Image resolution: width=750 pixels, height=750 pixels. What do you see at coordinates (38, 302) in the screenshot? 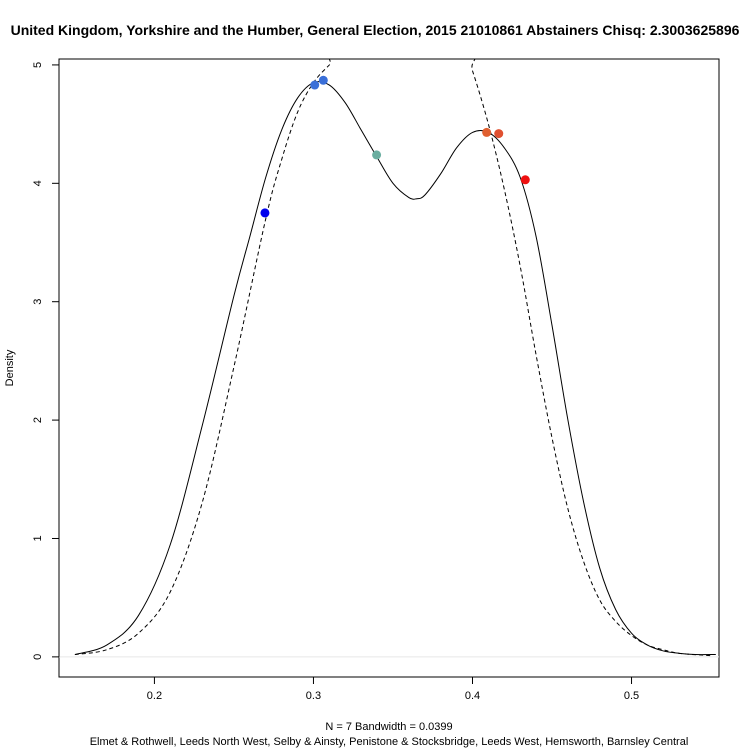
I see `y-tick-label: 3` at bounding box center [38, 302].